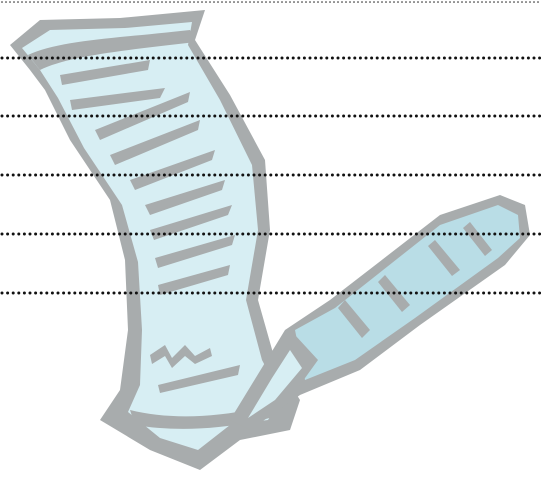 Image resolution: width=541 pixels, height=488 pixels. I want to click on pen-tip, so click(275, 384).